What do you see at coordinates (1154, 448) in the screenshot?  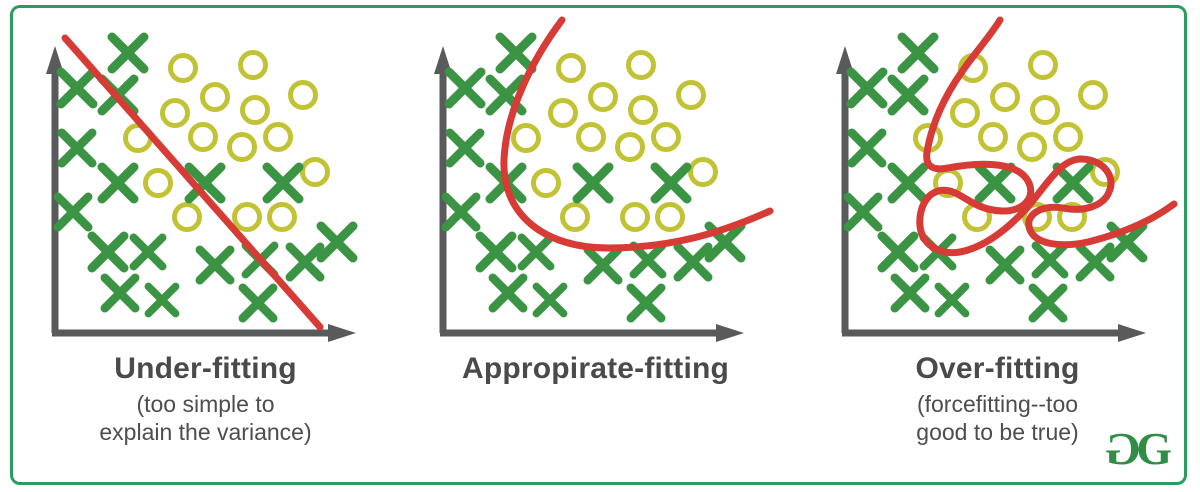 I see `logo-g: G` at bounding box center [1154, 448].